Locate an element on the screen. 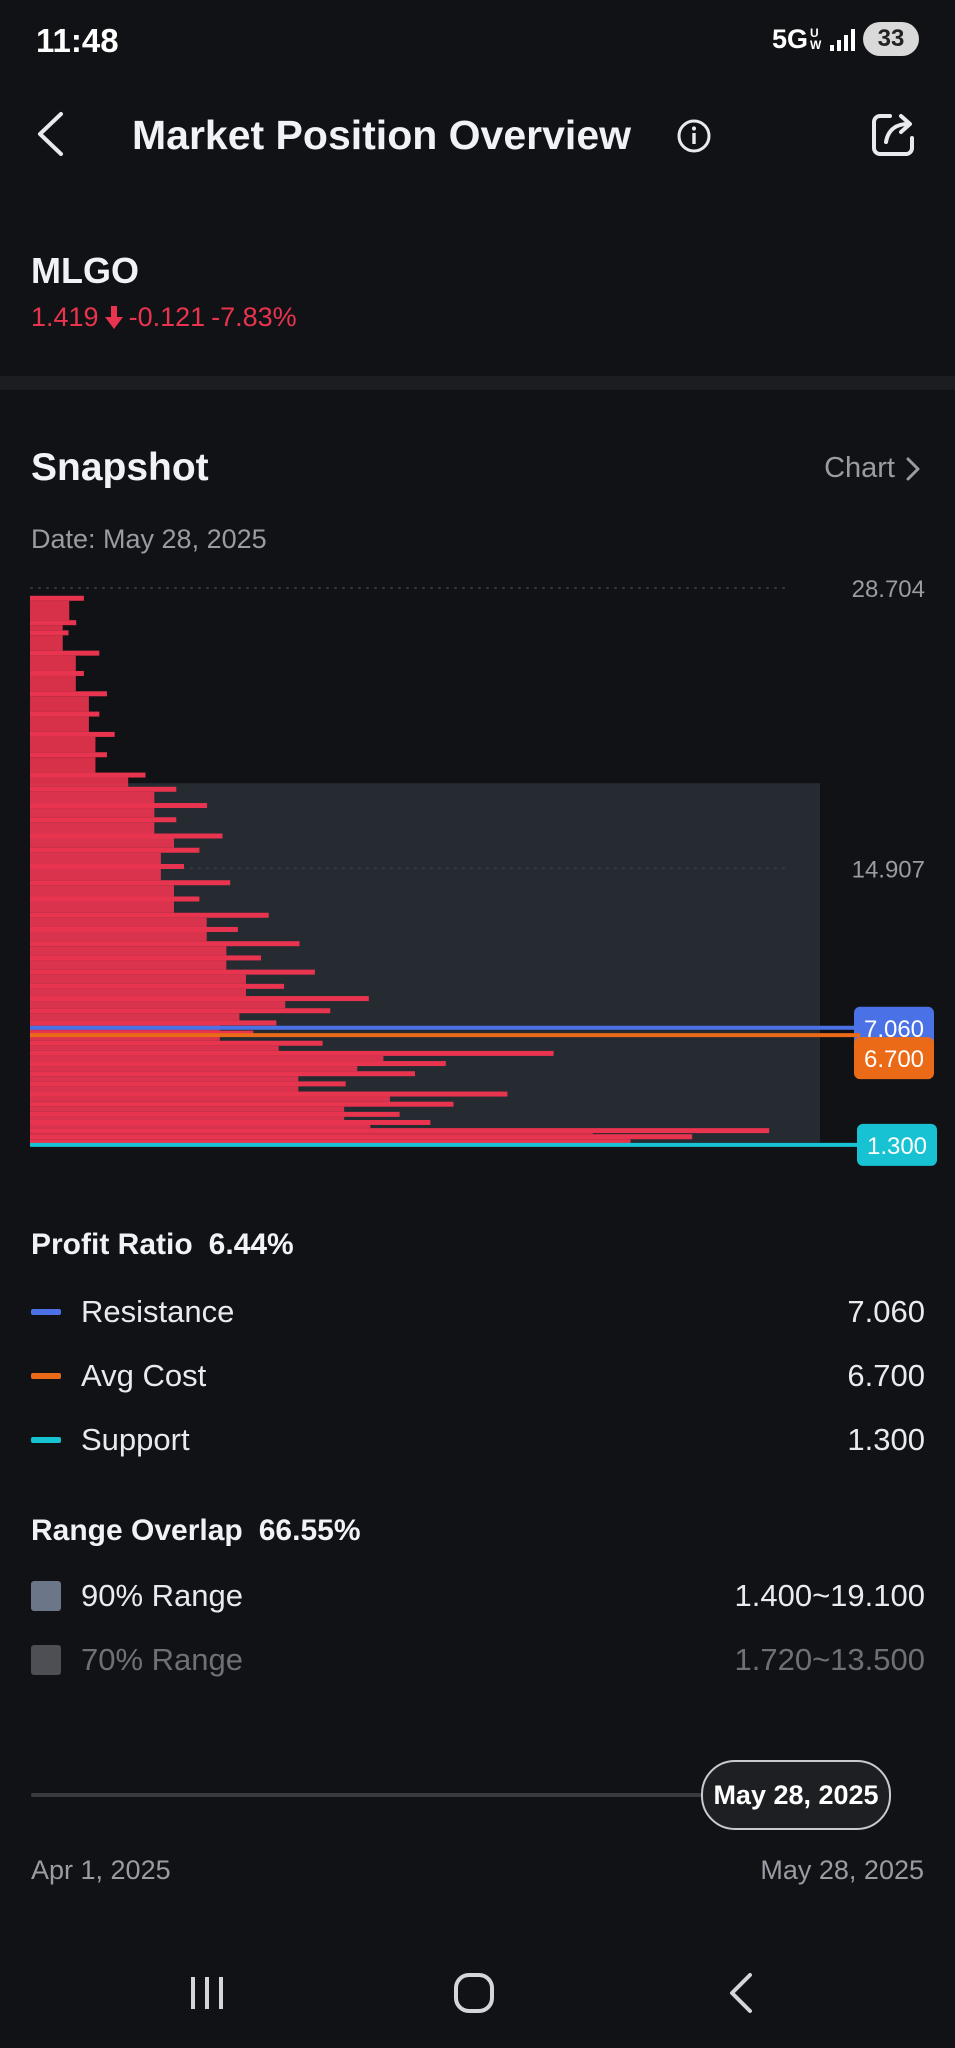  snapshot-title: Snapshot is located at coordinates (120, 467).